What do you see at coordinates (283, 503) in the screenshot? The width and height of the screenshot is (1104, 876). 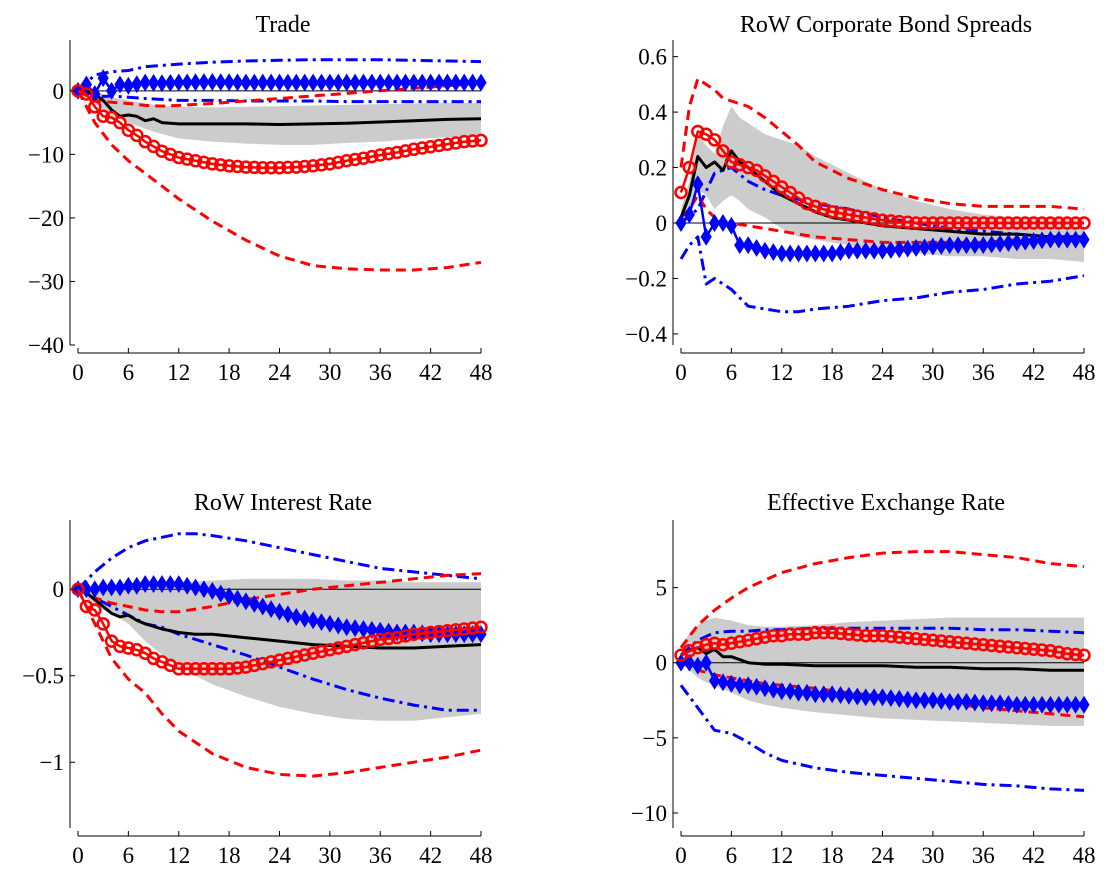 I see `panel-title: RoW Interest Rate` at bounding box center [283, 503].